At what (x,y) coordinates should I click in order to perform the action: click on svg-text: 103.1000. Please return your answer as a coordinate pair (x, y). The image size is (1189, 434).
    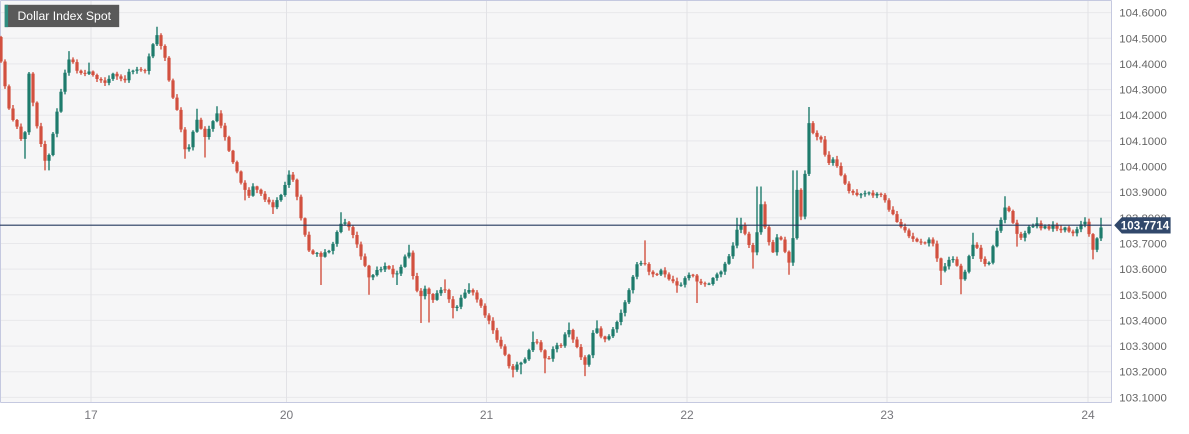
    Looking at the image, I should click on (1143, 398).